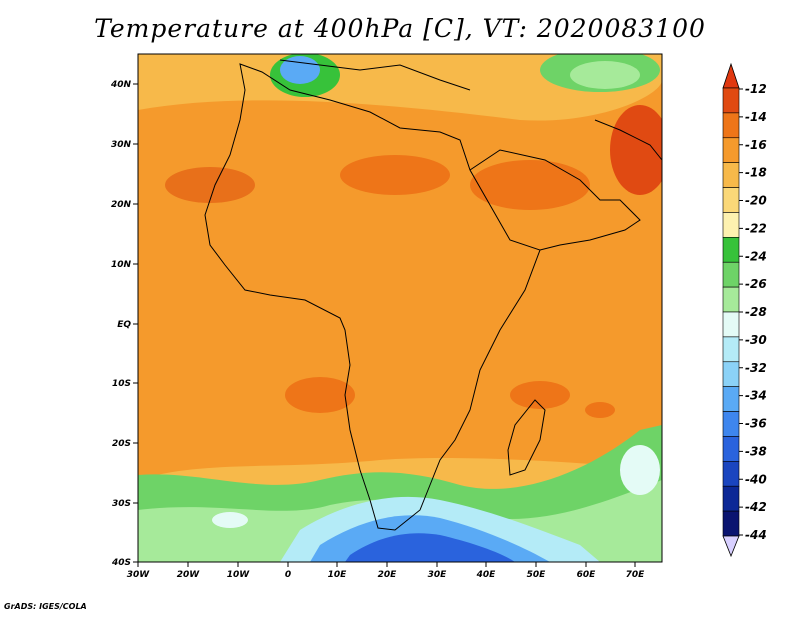 Image resolution: width=800 pixels, height=618 pixels. What do you see at coordinates (756, 145) in the screenshot?
I see `colorbar-label: -16` at bounding box center [756, 145].